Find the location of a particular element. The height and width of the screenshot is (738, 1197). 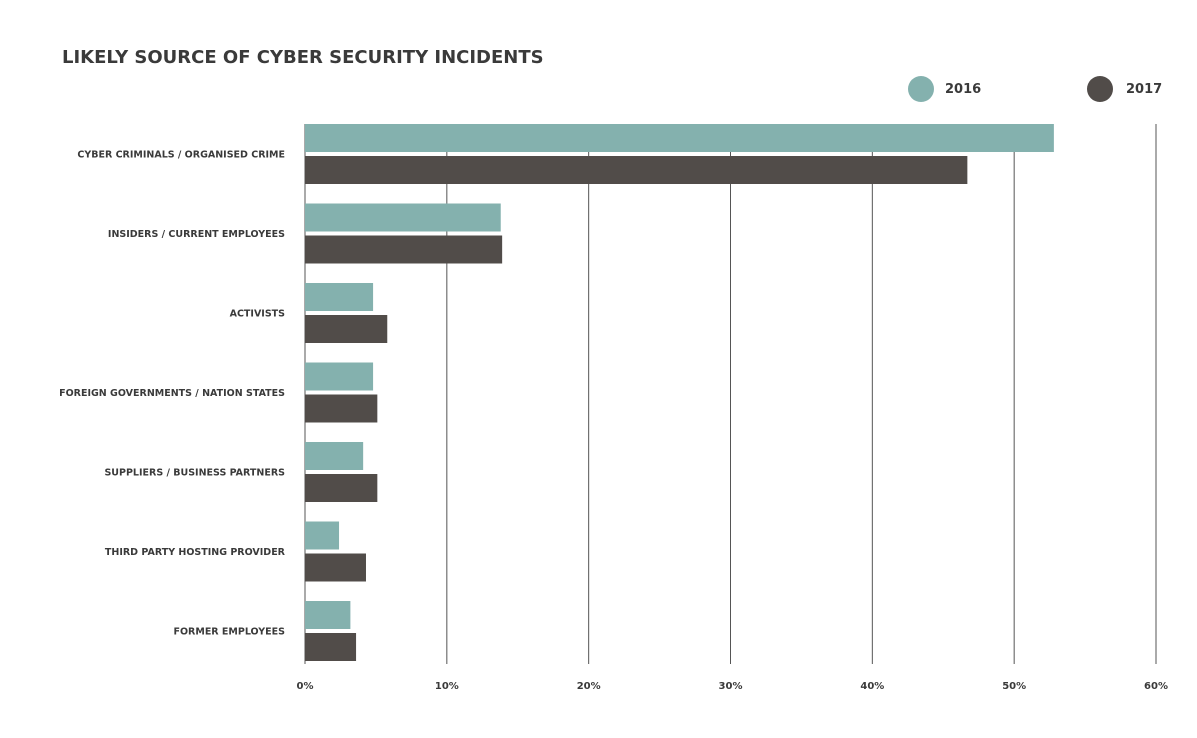

category-label: FORMER EMPLOYEES is located at coordinates (229, 632).